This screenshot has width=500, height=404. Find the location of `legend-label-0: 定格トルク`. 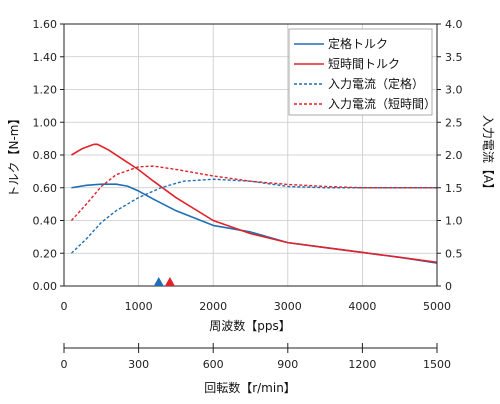

legend-label-0: 定格トルク is located at coordinates (358, 43).